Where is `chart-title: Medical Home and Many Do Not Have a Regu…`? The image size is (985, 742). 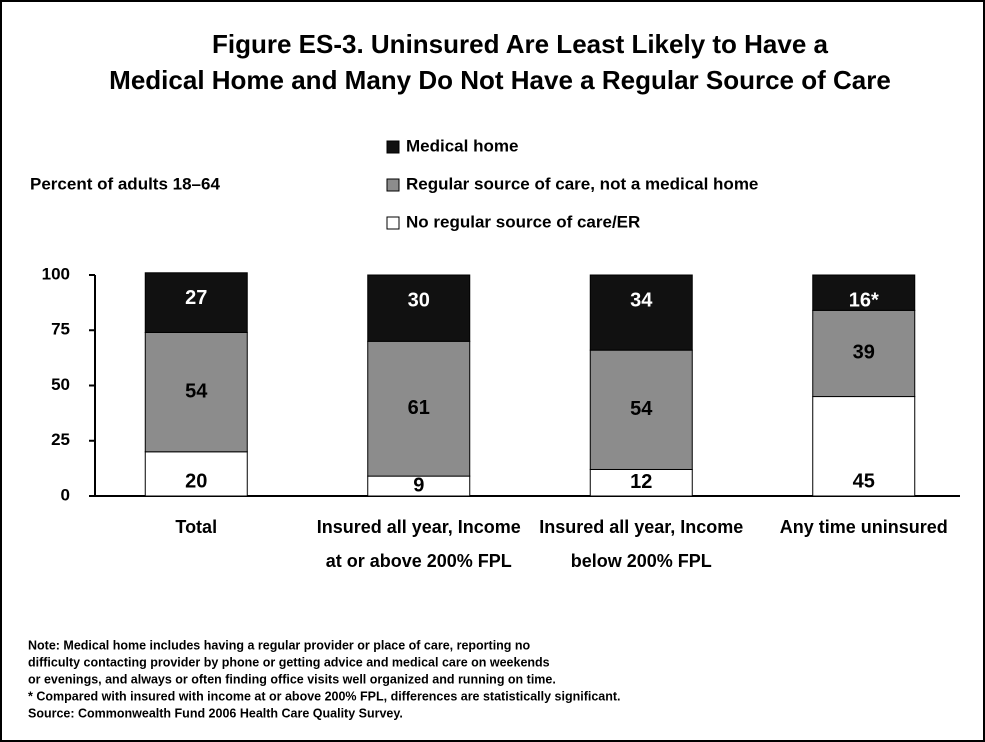
chart-title: Medical Home and Many Do Not Have a Regu… is located at coordinates (500, 80).